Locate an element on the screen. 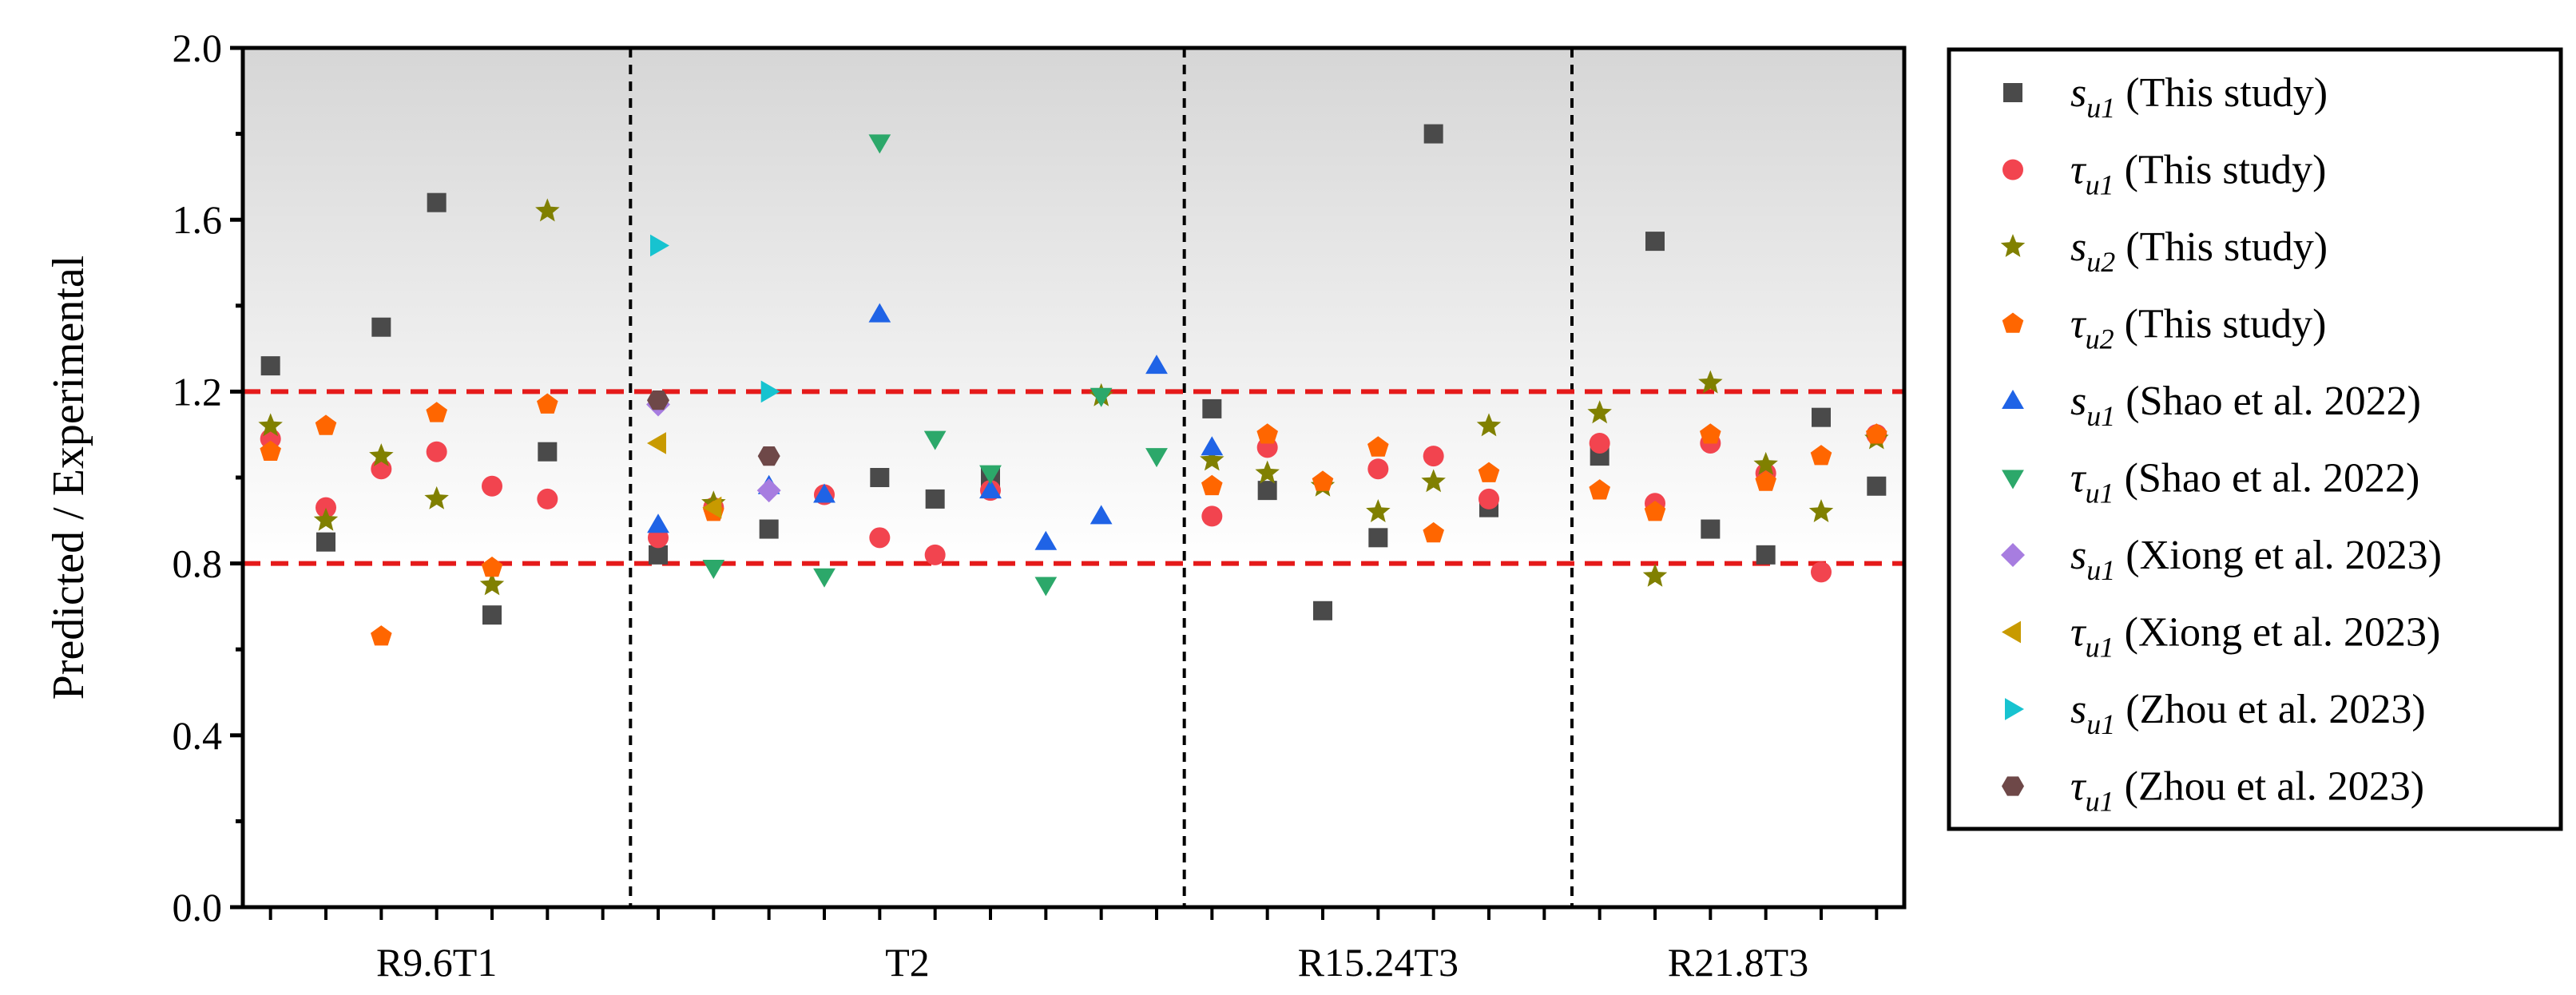  legend-item-s_u1_shao: su1 (Shao et al. 2022) is located at coordinates (2211, 405).